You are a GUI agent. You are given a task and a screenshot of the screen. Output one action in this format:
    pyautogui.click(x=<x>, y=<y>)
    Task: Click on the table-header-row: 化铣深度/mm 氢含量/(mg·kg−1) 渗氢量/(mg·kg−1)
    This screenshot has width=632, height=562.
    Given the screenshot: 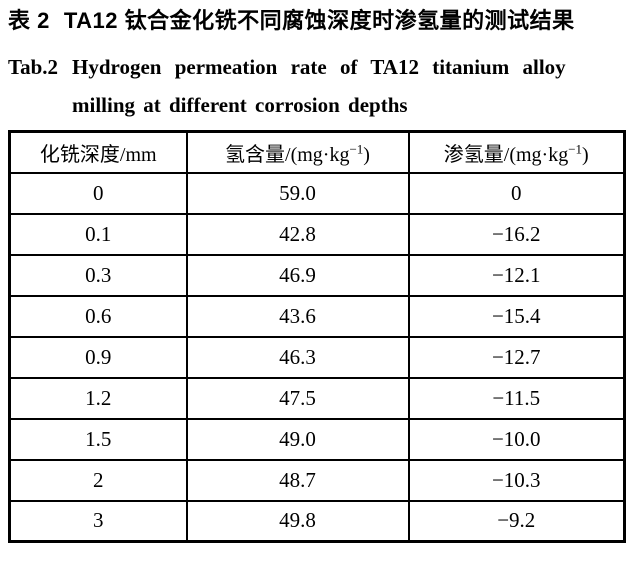 What is the action you would take?
    pyautogui.click(x=317, y=152)
    